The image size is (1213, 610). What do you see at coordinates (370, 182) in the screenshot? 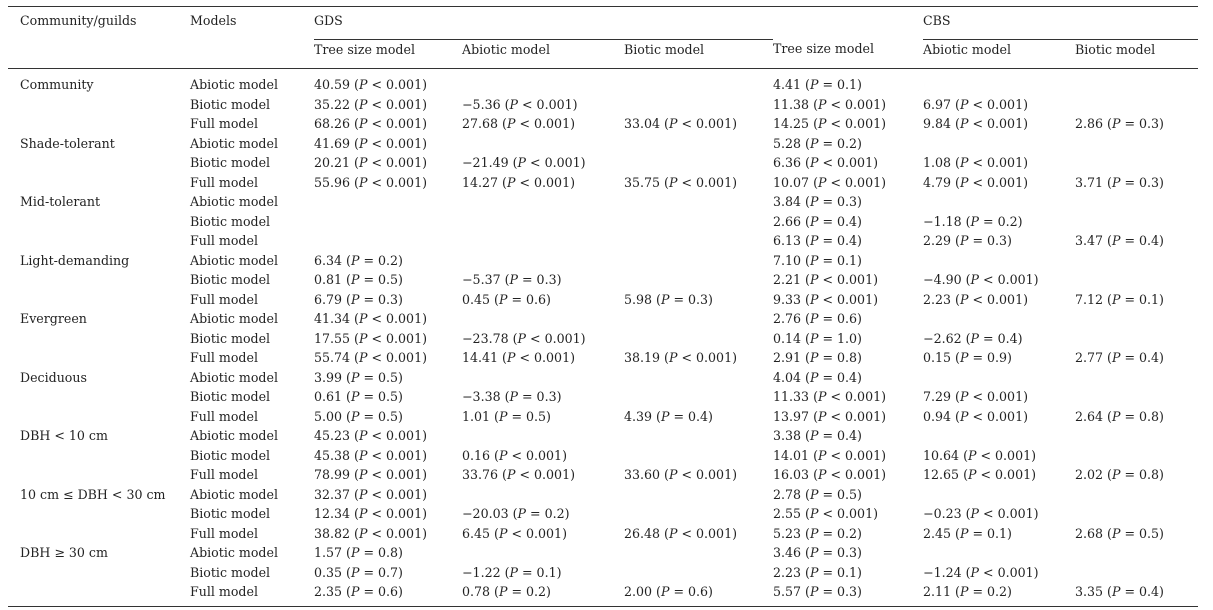
I see `value-cell: 55.96 (P < 0.001)` at bounding box center [370, 182].